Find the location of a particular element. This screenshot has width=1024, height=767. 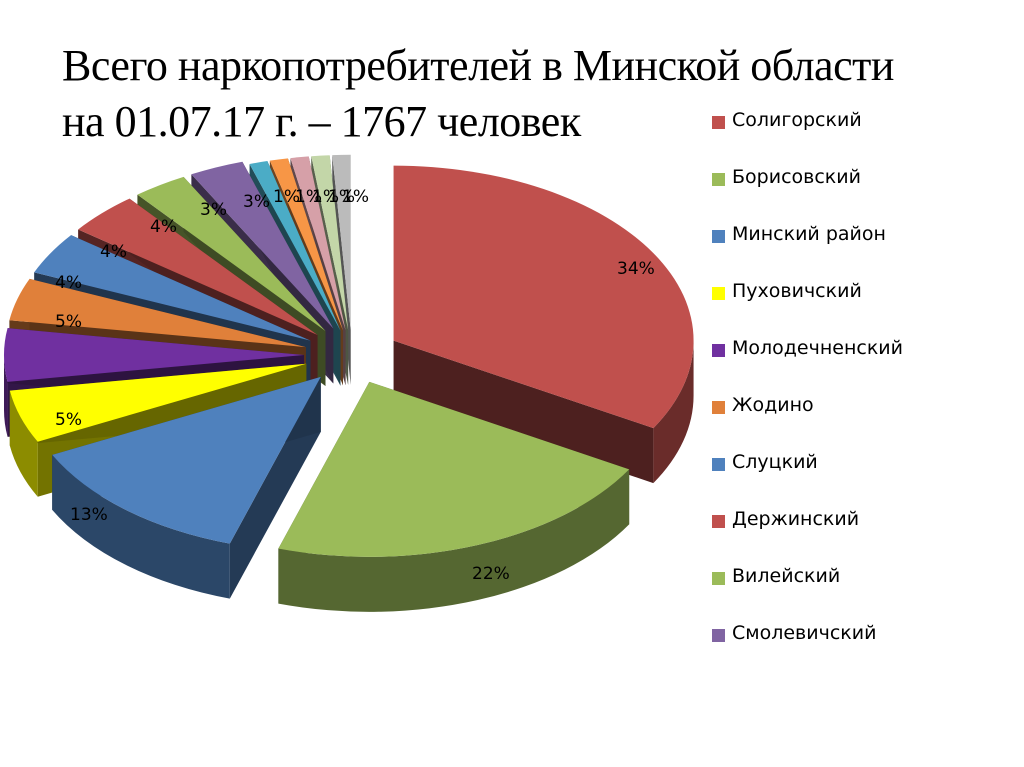

data-label: 22% is located at coordinates (491, 574).